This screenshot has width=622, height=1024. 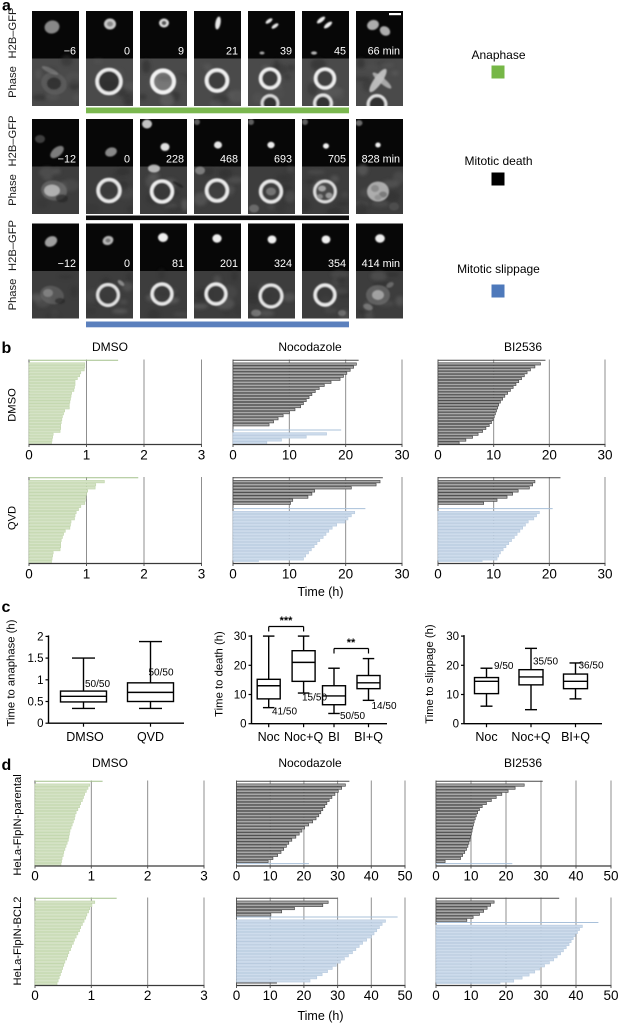 What do you see at coordinates (334, 737) in the screenshot?
I see `svg-text: BI` at bounding box center [334, 737].